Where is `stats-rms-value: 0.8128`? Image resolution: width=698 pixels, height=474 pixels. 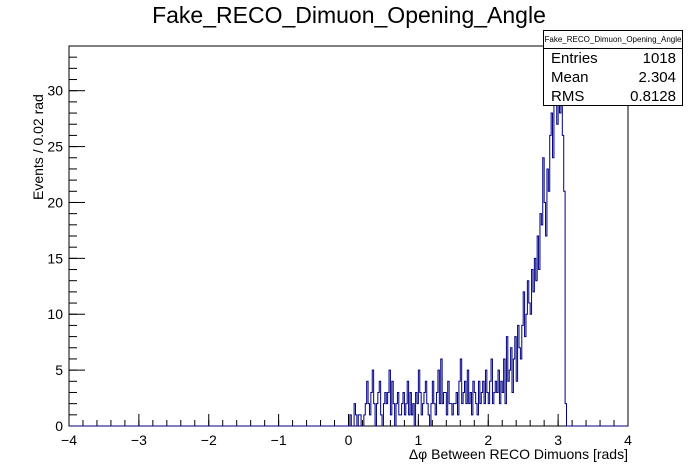
stats-rms-value: 0.8128 is located at coordinates (653, 96).